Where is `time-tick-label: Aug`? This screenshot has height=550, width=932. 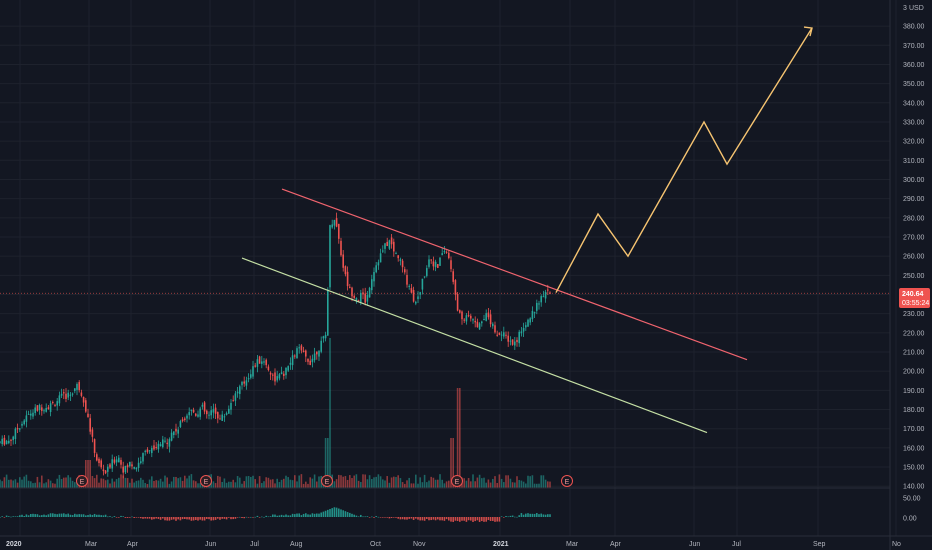 time-tick-label: Aug is located at coordinates (296, 544).